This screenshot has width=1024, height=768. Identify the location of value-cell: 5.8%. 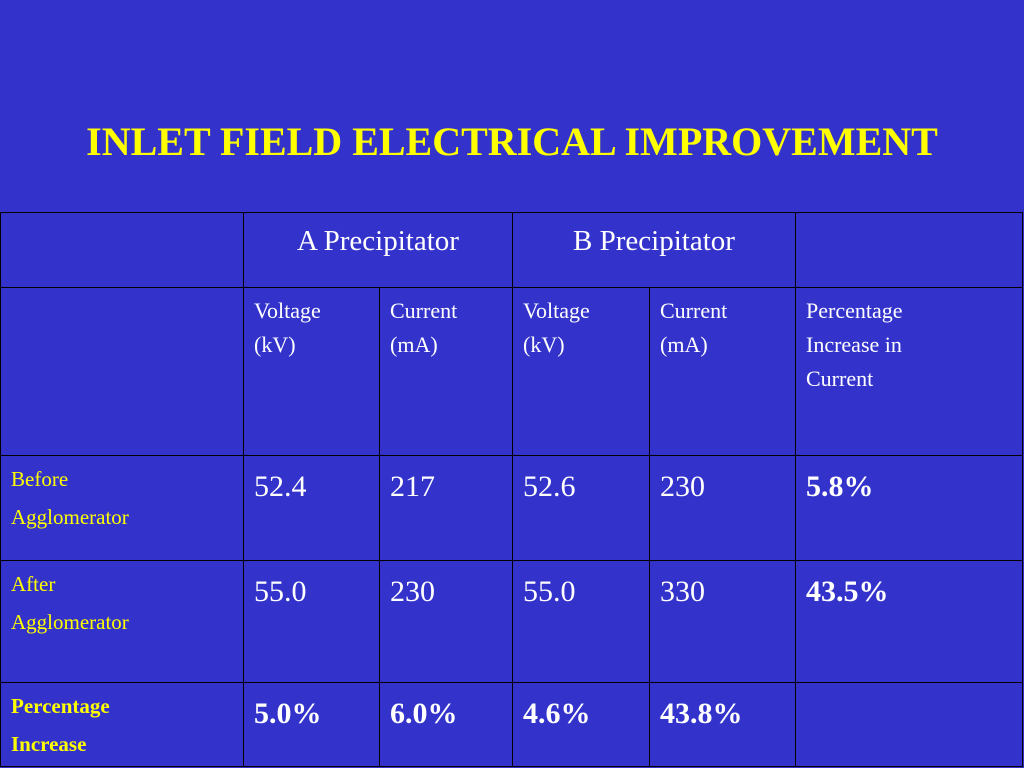
(909, 508).